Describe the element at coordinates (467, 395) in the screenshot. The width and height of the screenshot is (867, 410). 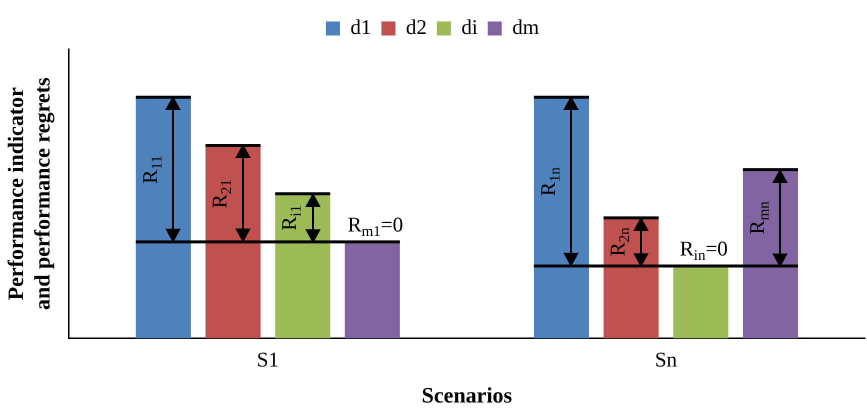
I see `x-axis-title: Scenarios` at that location.